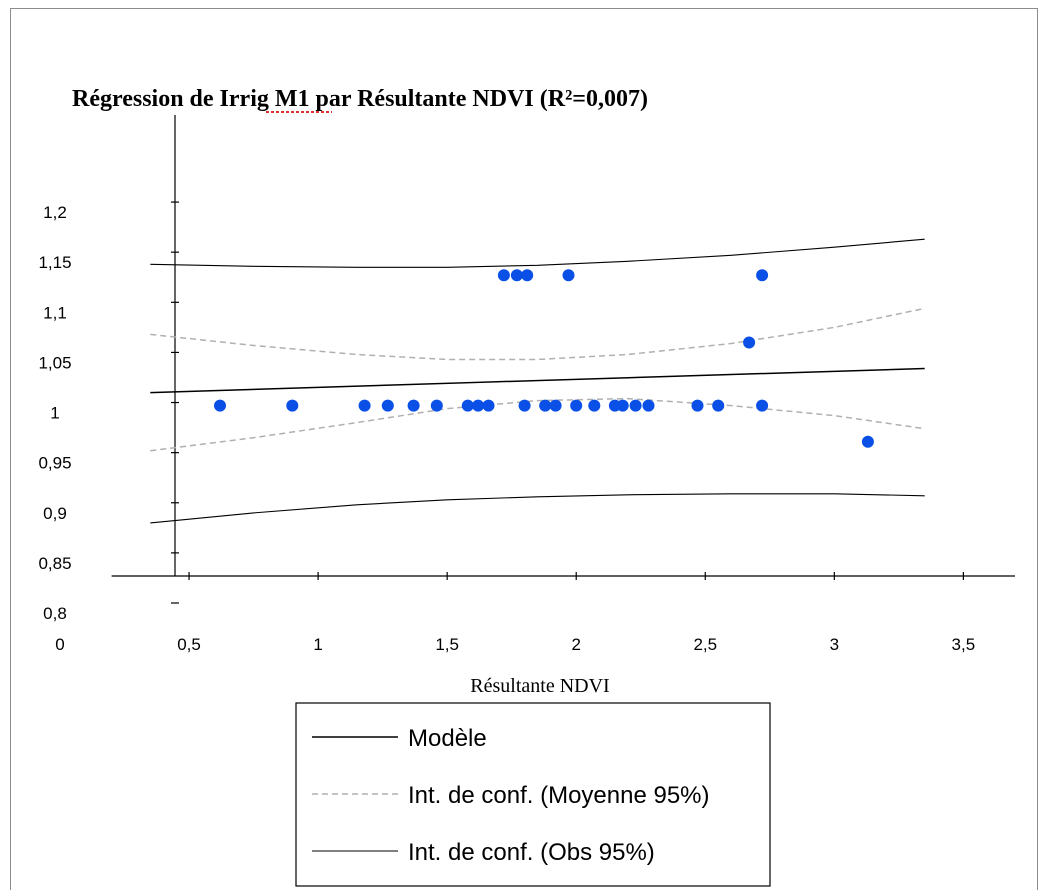 The image size is (1047, 890). What do you see at coordinates (54, 262) in the screenshot?
I see `y-tick-label-7: 1,15` at bounding box center [54, 262].